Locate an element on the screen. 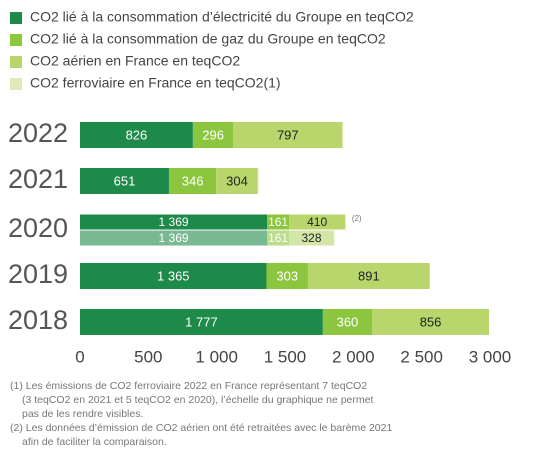 This screenshot has height=461, width=536. footnote: pas de les rendre visibles. is located at coordinates (82, 414).